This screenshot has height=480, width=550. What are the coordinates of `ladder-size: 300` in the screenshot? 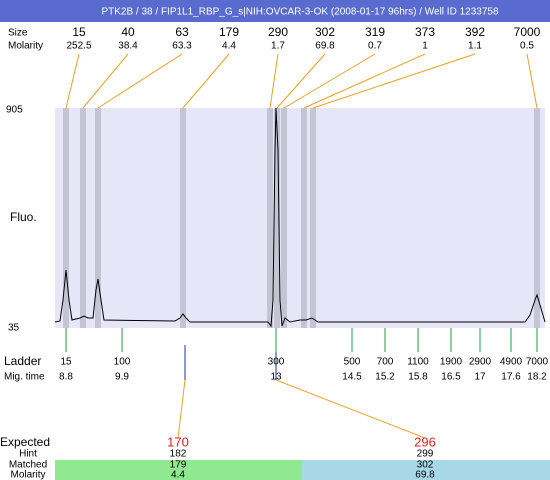 It's located at (276, 362).